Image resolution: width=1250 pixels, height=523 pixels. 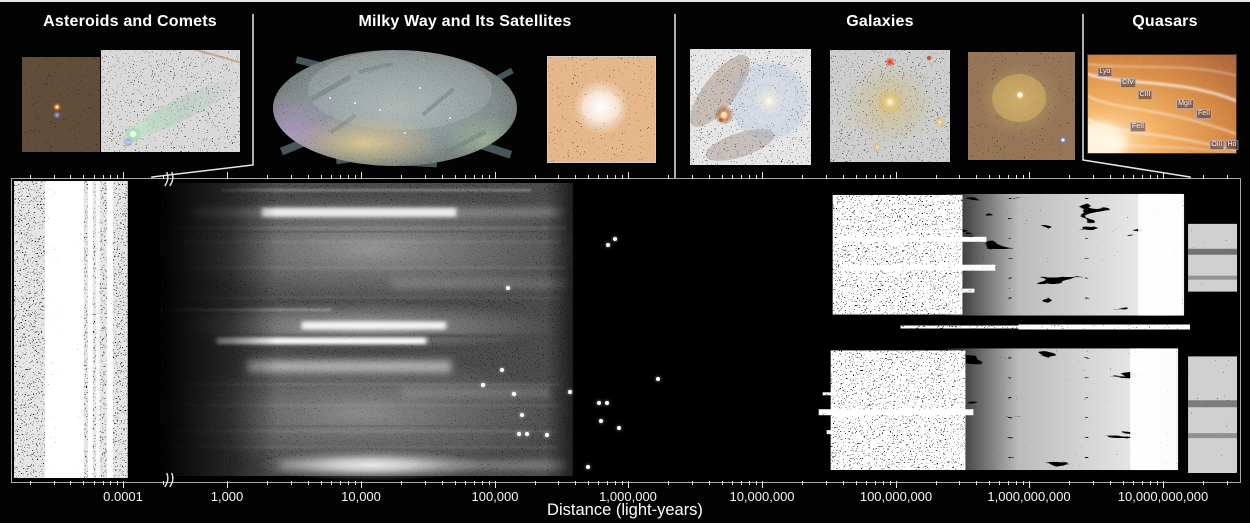 What do you see at coordinates (227, 496) in the screenshot?
I see `axis-tick-label: 1,000` at bounding box center [227, 496].